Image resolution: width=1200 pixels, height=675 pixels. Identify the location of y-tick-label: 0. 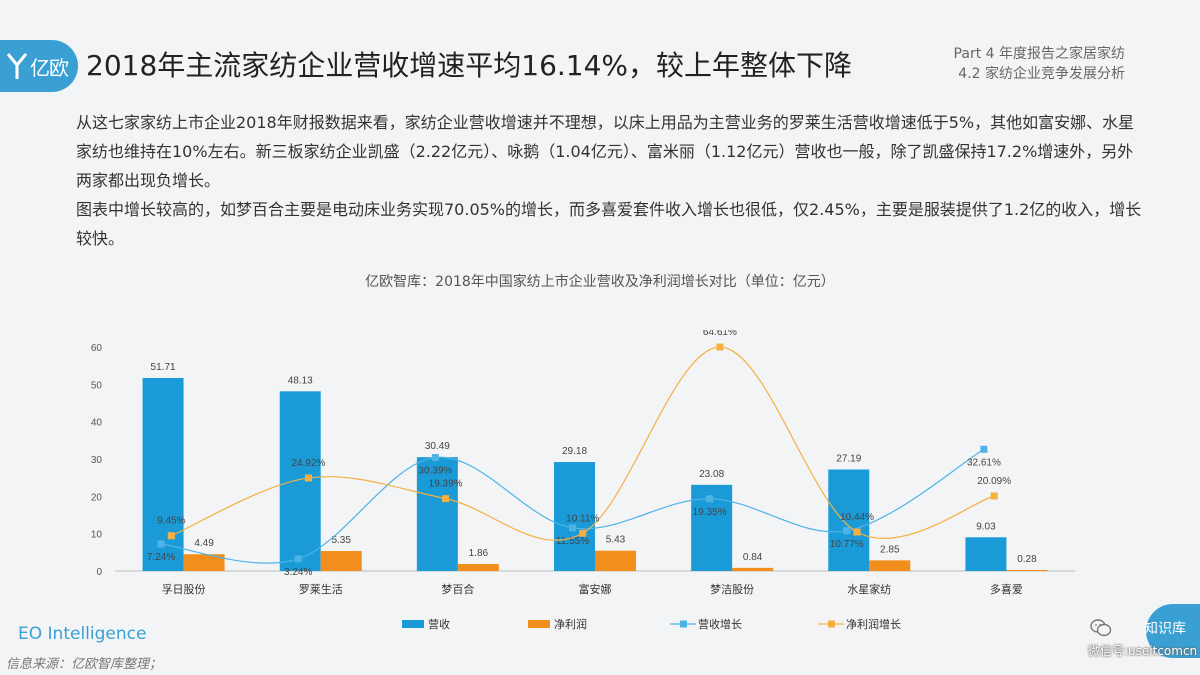
(99, 572).